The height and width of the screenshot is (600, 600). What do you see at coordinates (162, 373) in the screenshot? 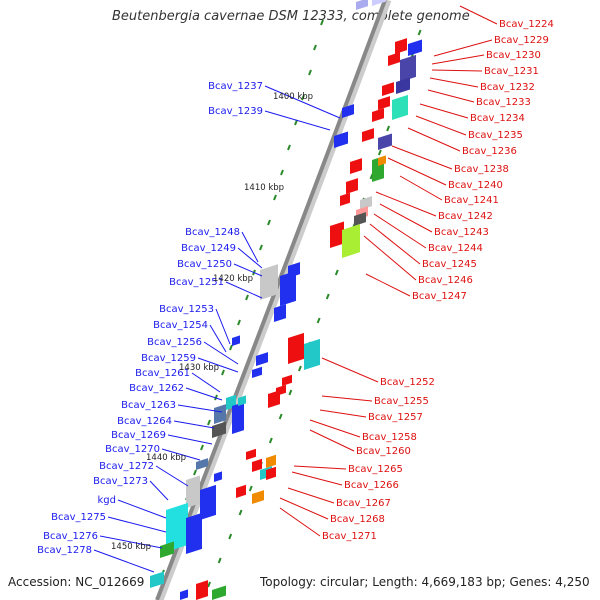
I see `gene-label-bcav_1261: Bcav_1261` at bounding box center [162, 373].